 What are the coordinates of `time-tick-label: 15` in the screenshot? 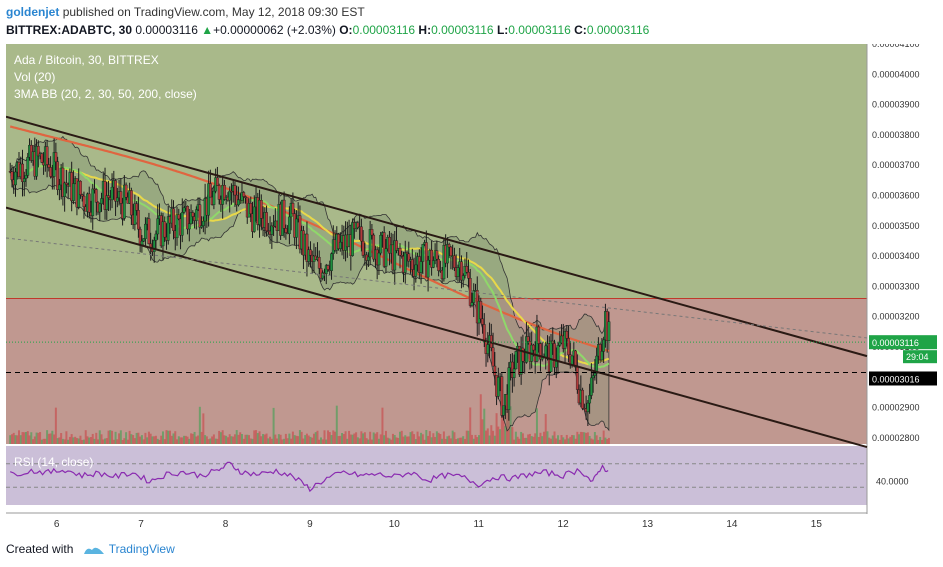 It's located at (817, 524).